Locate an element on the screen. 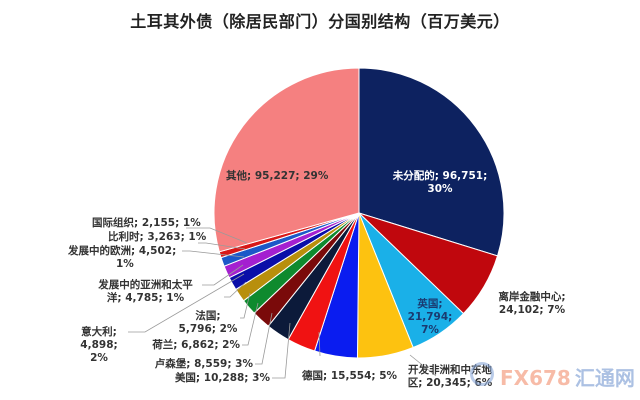 Image resolution: width=640 pixels, height=400 pixels. label-text: 1% is located at coordinates (125, 264).